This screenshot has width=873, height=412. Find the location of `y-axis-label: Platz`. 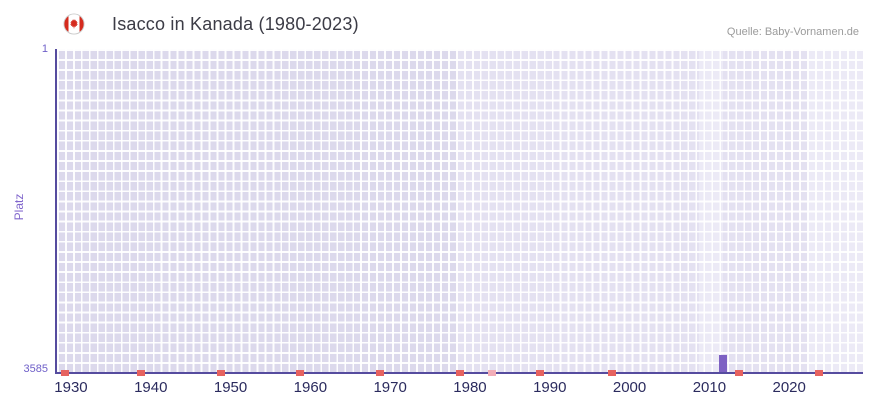

y-axis-label: Platz is located at coordinates (19, 207).